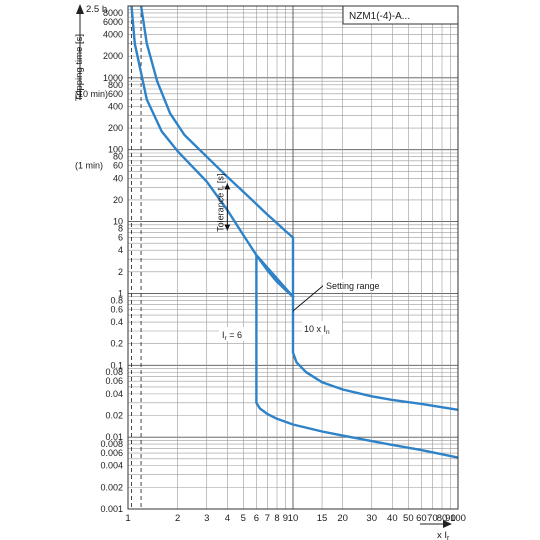 The image size is (540, 540). What do you see at coordinates (111, 444) in the screenshot?
I see `y-tick-label: 0.008` at bounding box center [111, 444].